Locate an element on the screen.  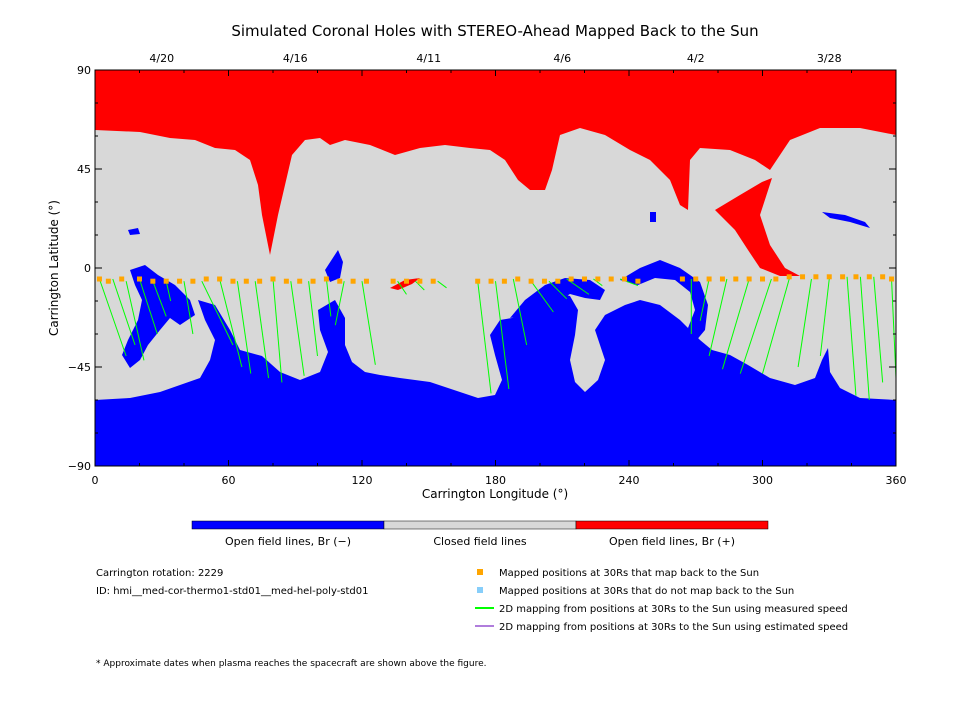
x-tick-label: 60 is located at coordinates (229, 480).